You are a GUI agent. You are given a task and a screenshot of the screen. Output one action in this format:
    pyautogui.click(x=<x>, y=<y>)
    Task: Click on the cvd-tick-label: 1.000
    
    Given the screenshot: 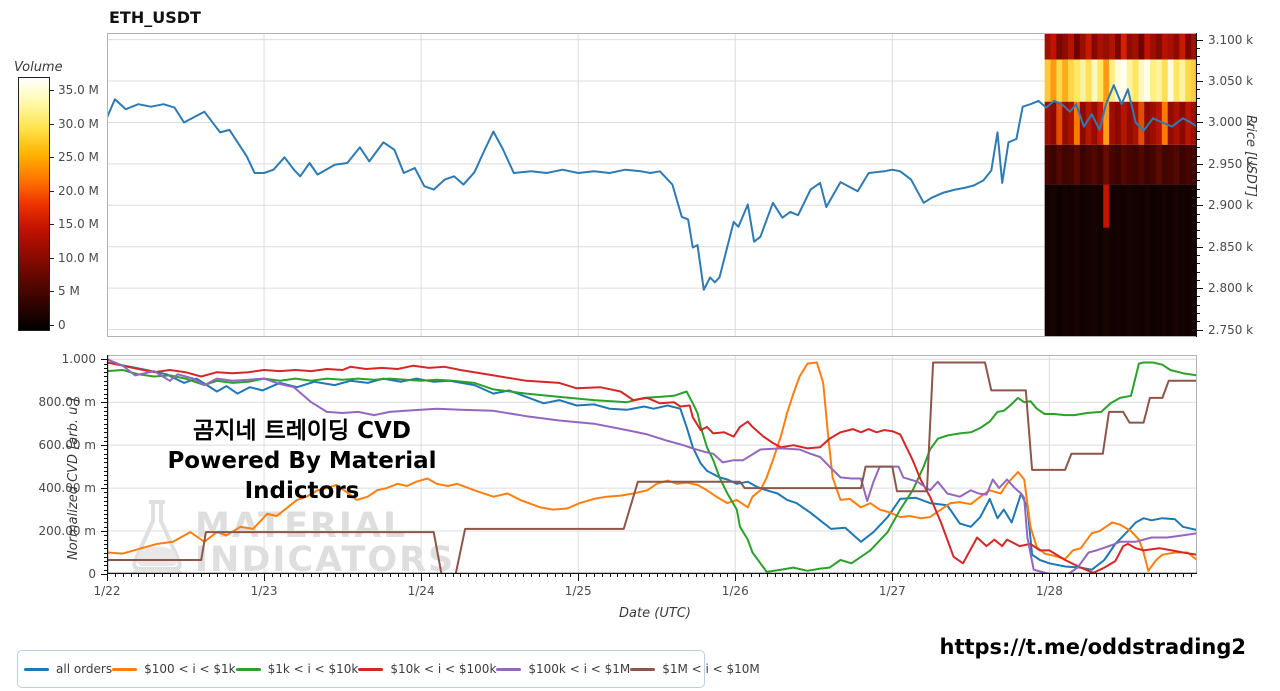 What is the action you would take?
    pyautogui.click(x=78, y=359)
    